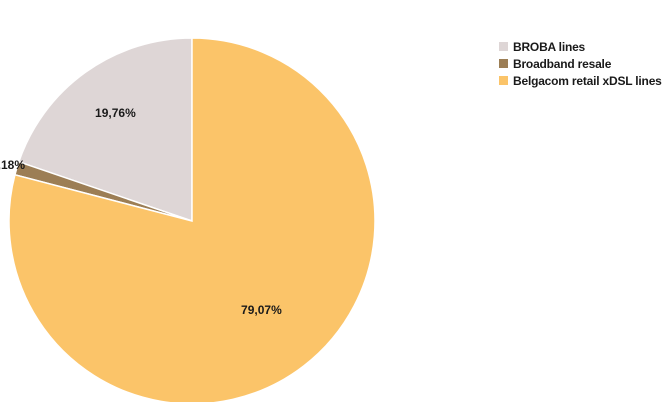  What do you see at coordinates (562, 63) in the screenshot?
I see `legend-label: Broadband resale` at bounding box center [562, 63].